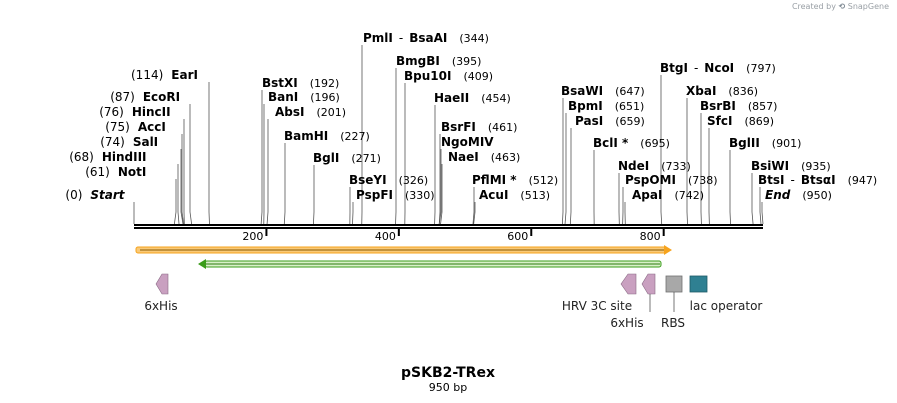 The image size is (897, 403). I want to click on scale-label-200: 200, so click(252, 236).